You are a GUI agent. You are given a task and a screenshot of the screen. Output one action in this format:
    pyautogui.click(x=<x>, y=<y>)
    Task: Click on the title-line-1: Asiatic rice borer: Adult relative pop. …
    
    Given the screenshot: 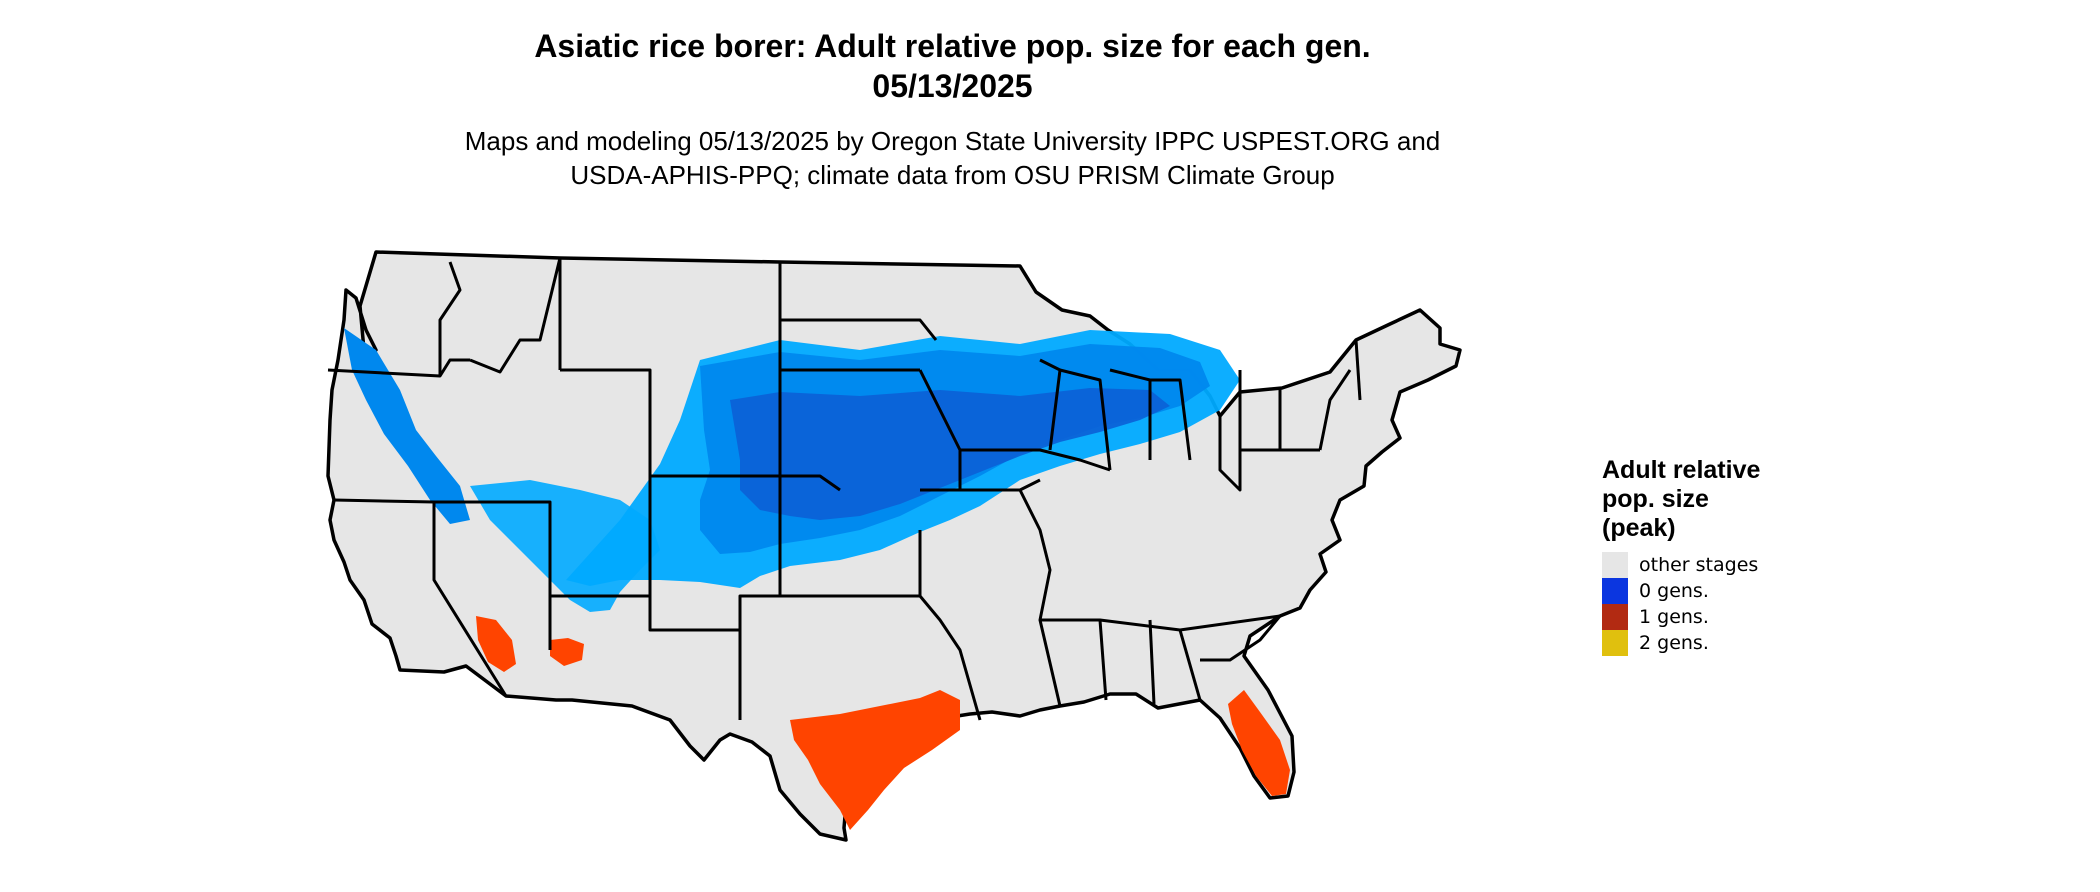 What is the action you would take?
    pyautogui.click(x=952, y=46)
    